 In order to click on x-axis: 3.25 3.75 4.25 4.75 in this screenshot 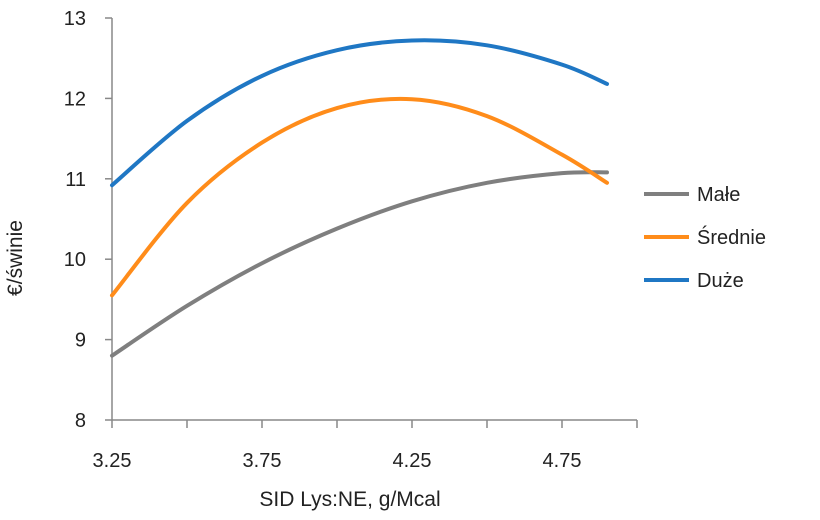, I will do `click(365, 445)`.